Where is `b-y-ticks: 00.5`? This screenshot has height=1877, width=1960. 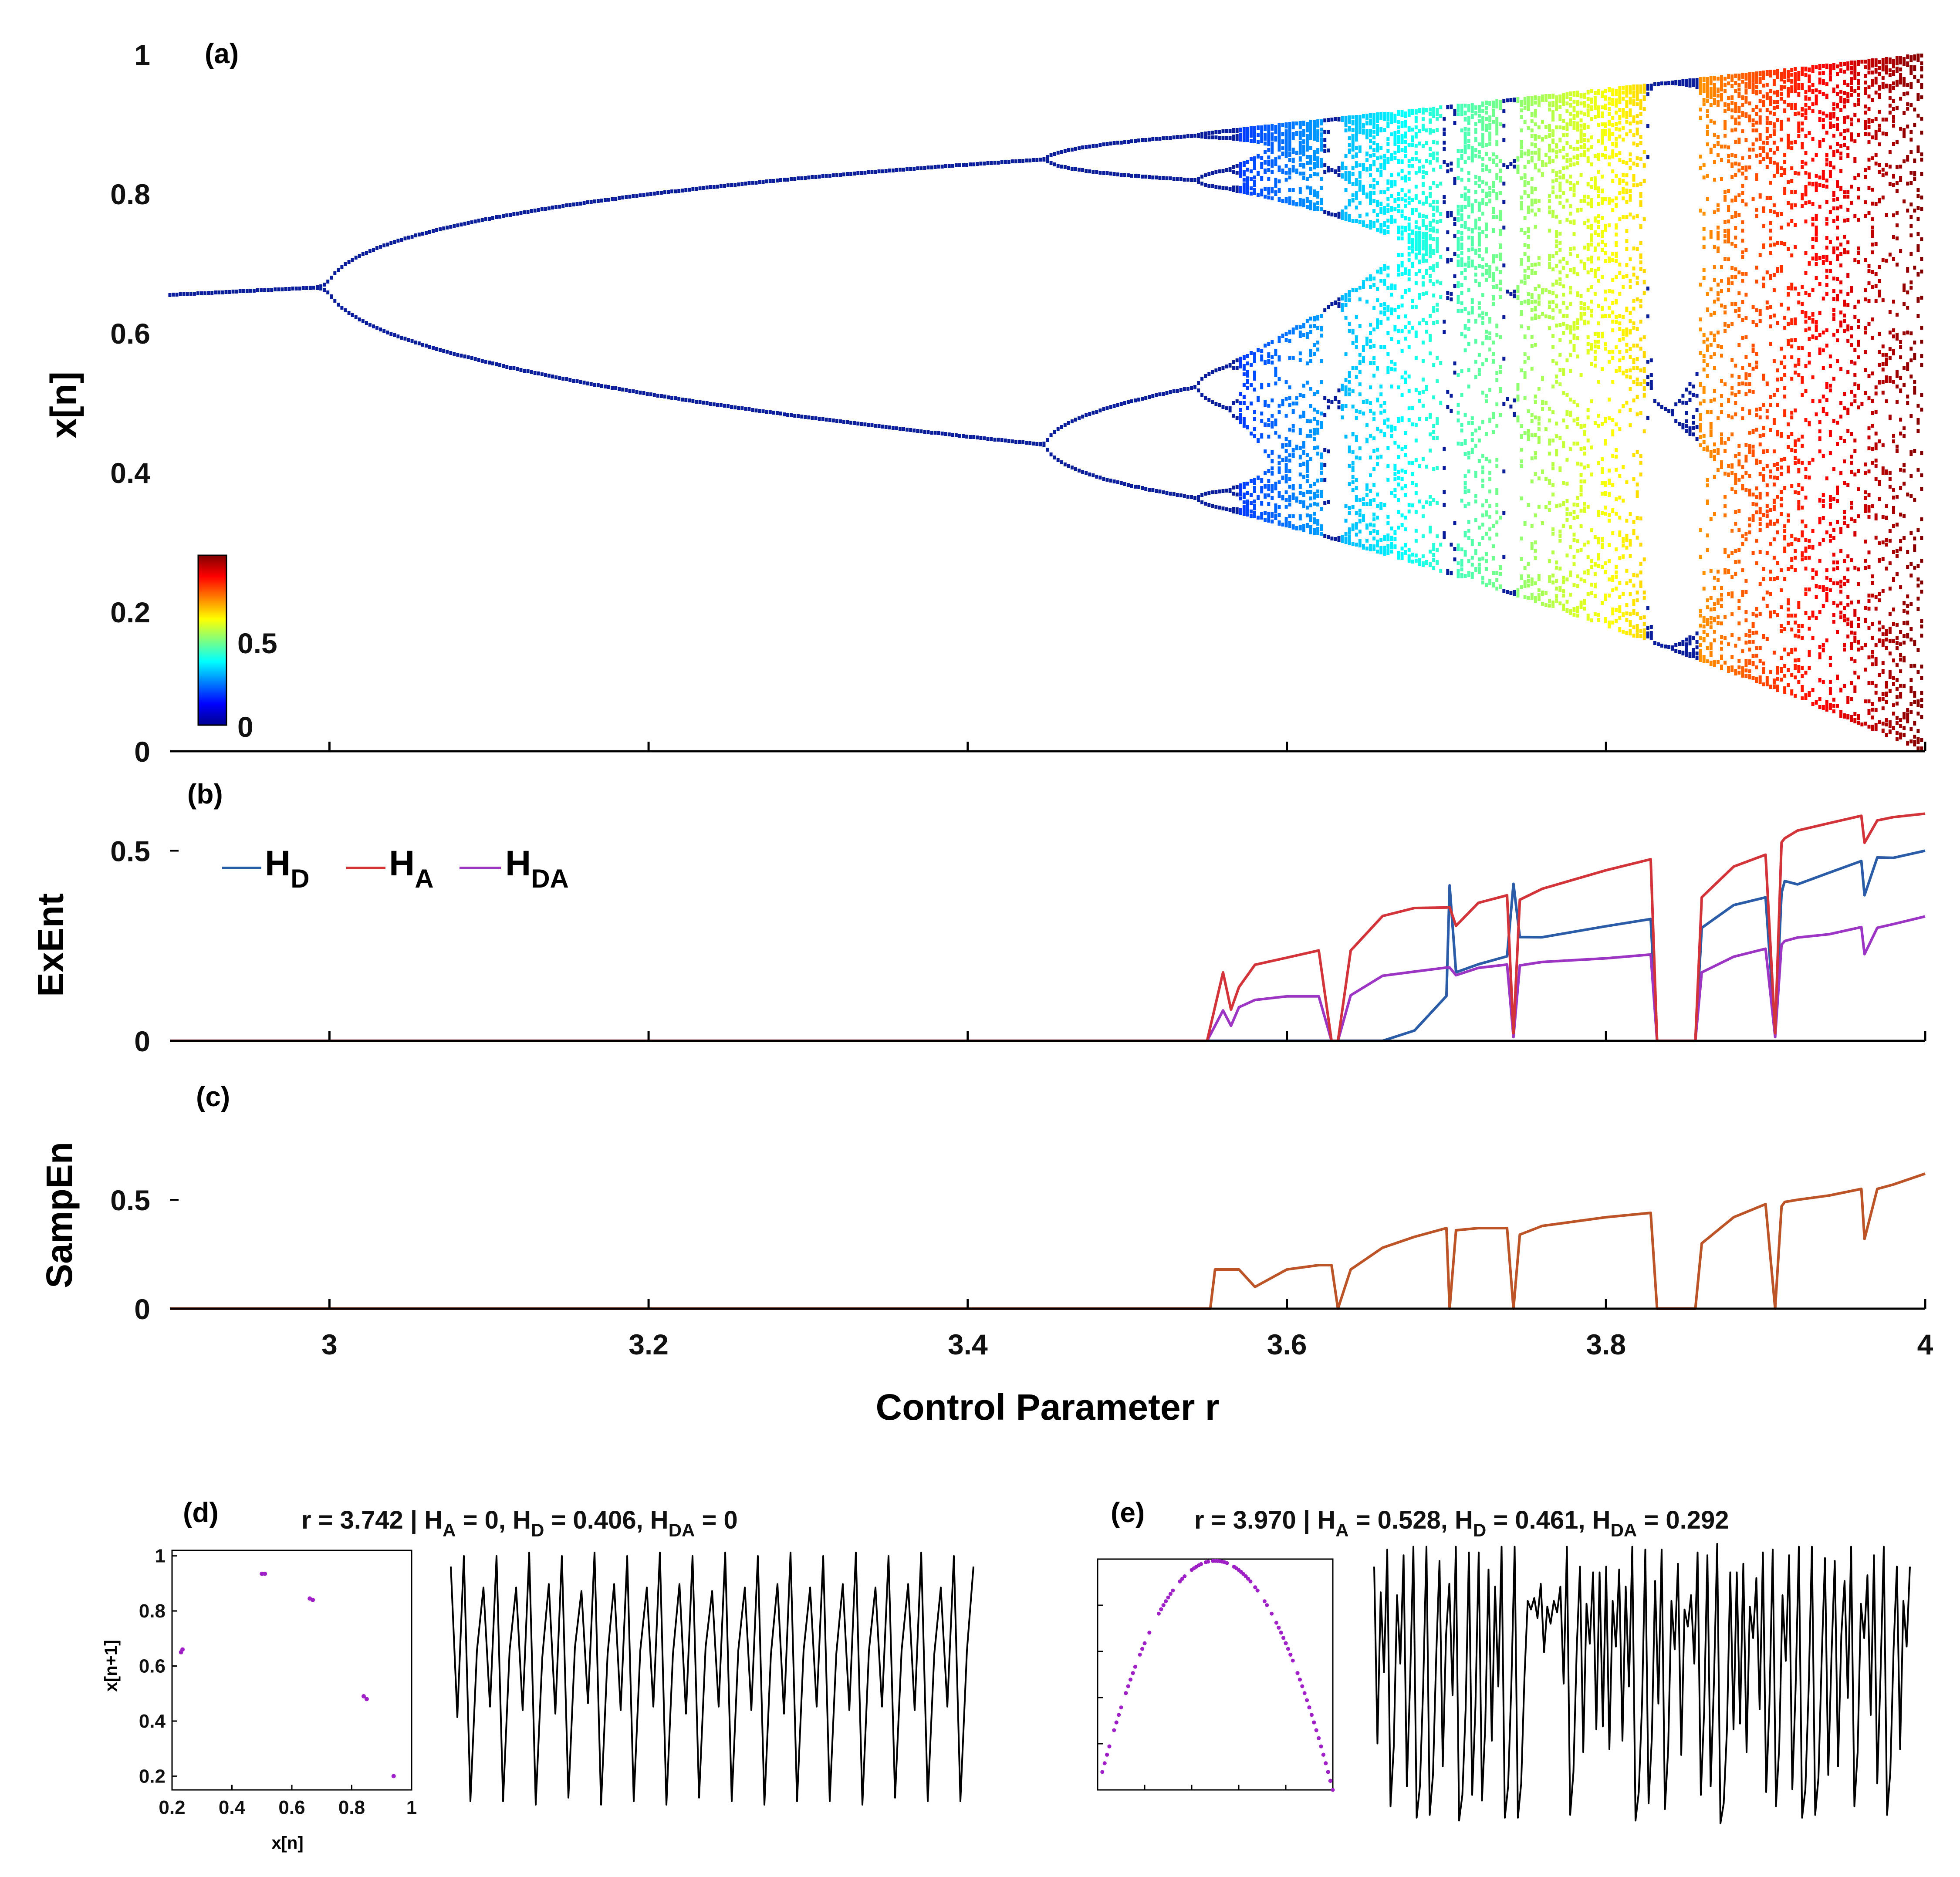
b-y-ticks: 00.5 is located at coordinates (145, 946).